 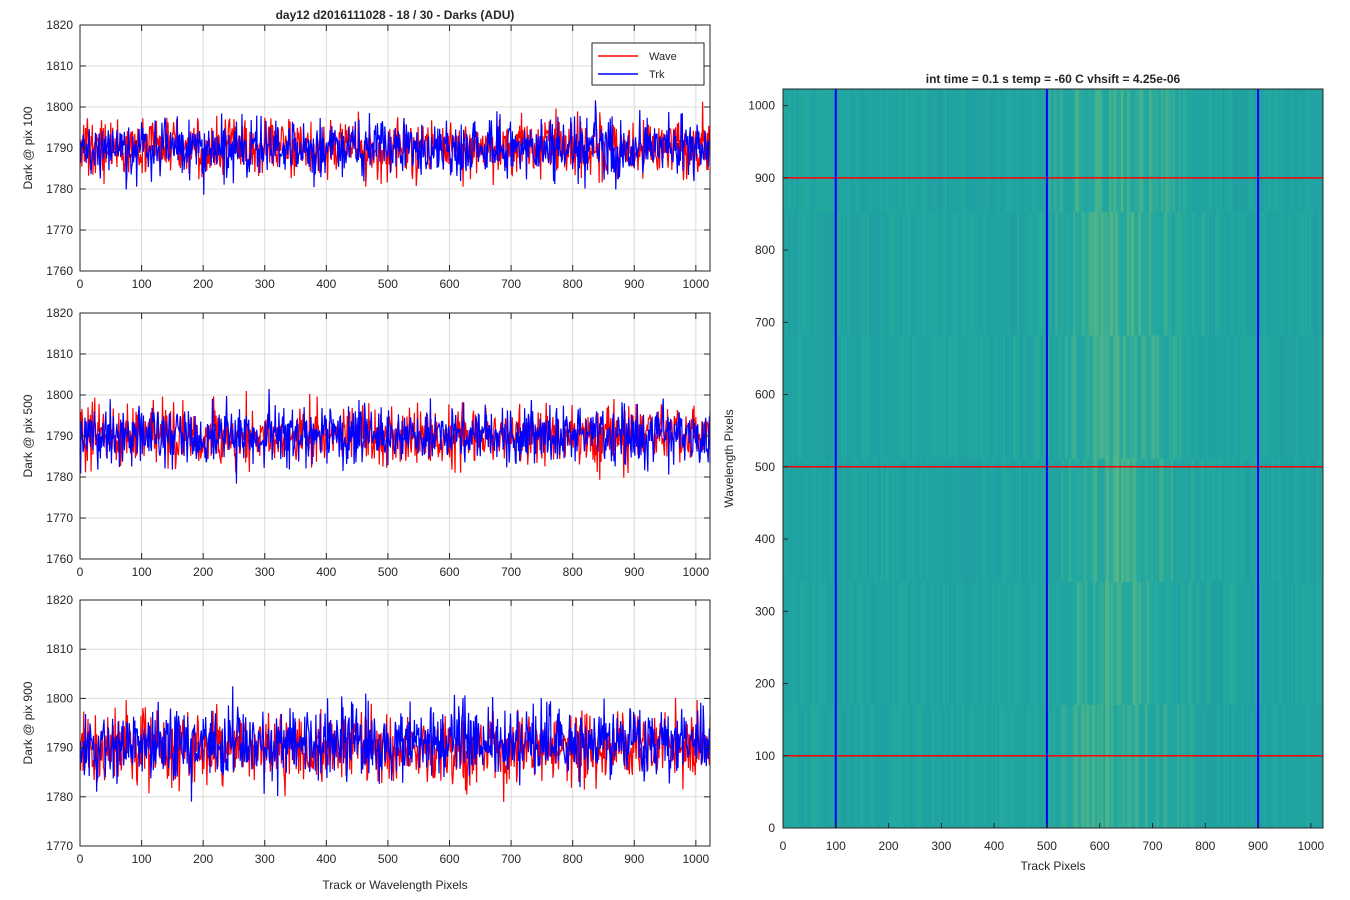 What do you see at coordinates (648, 64) in the screenshot?
I see `legend: Wave Trk` at bounding box center [648, 64].